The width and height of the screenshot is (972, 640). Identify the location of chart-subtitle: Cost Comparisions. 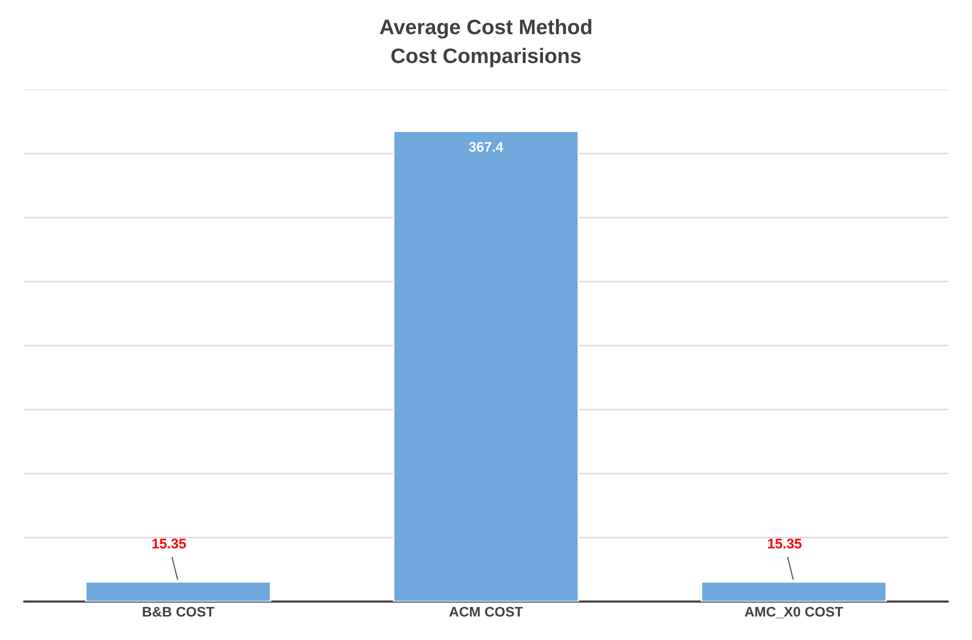
(486, 58).